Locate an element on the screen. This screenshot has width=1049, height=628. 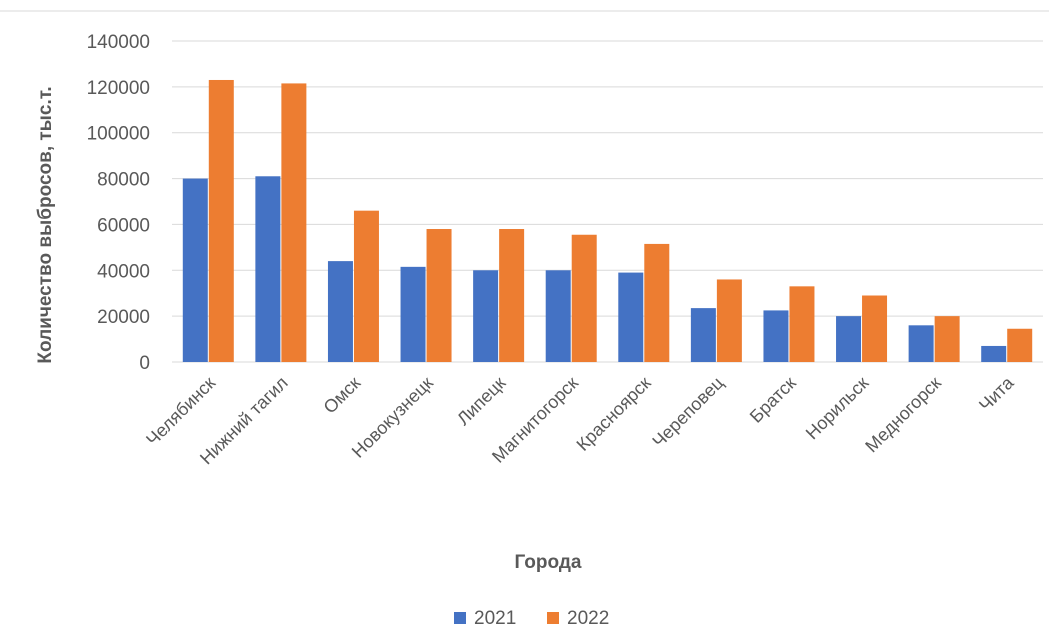
legend: 2021 2022 is located at coordinates (531, 618).